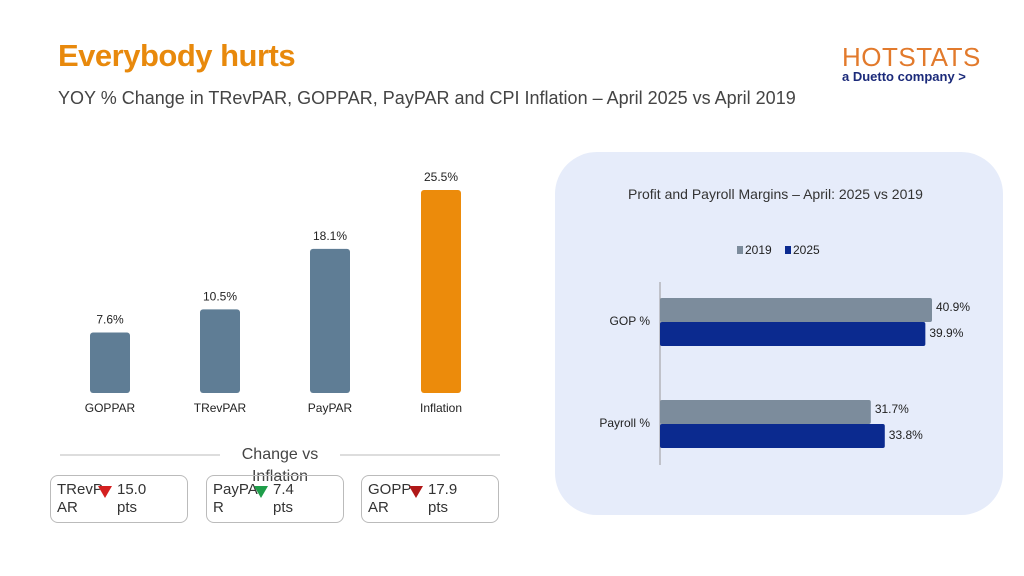 This screenshot has width=1024, height=576. Describe the element at coordinates (441, 408) in the screenshot. I see `x-tick-label: Inflation` at that location.